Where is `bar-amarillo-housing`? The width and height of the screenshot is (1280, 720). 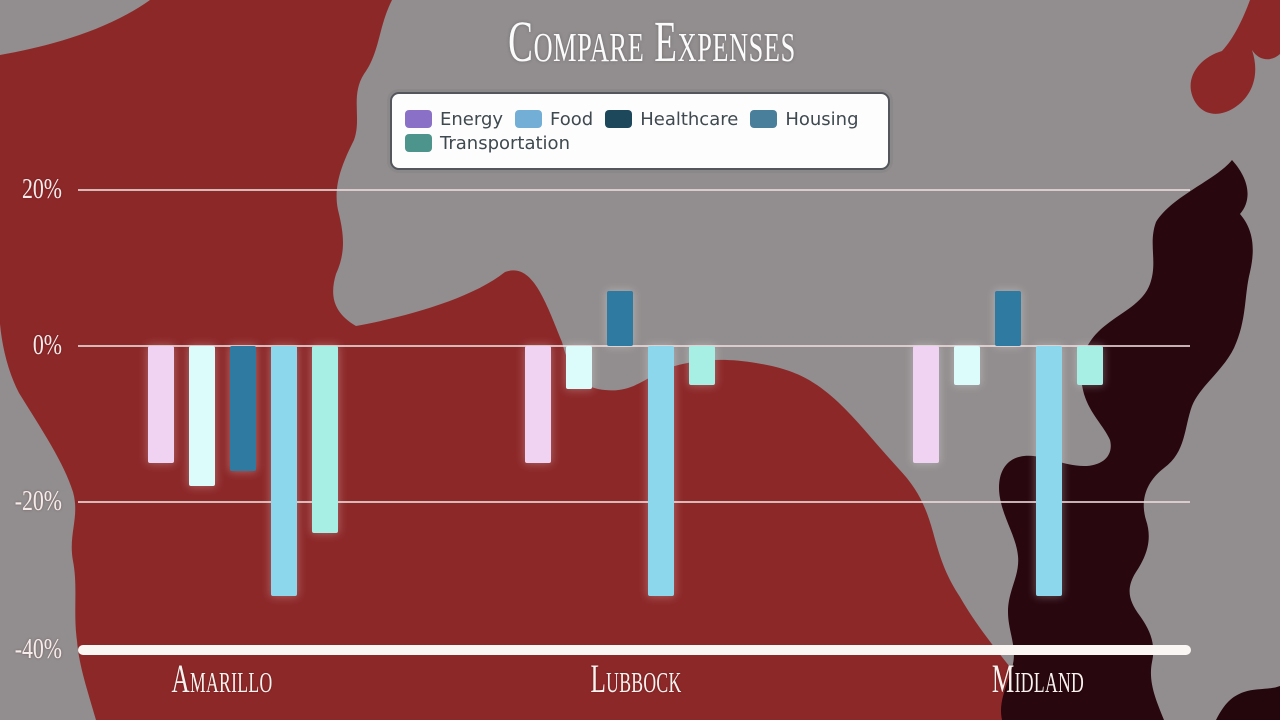 bar-amarillo-housing is located at coordinates (284, 471).